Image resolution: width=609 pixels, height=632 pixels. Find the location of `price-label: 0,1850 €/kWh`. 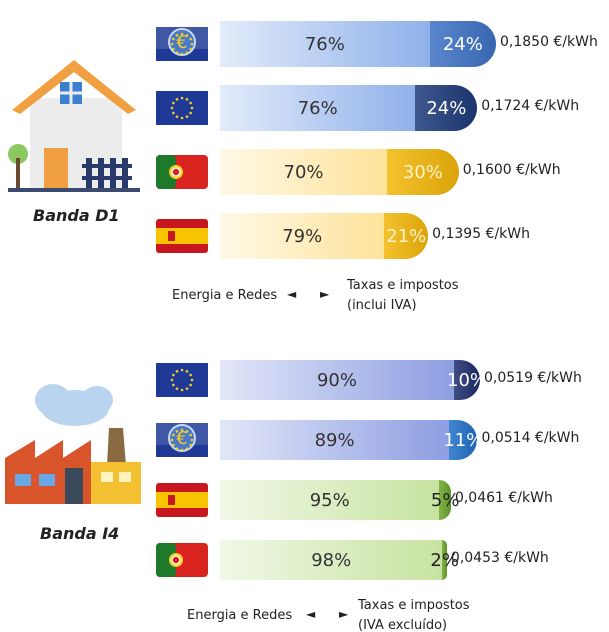

price-label: 0,1850 €/kWh is located at coordinates (549, 42).